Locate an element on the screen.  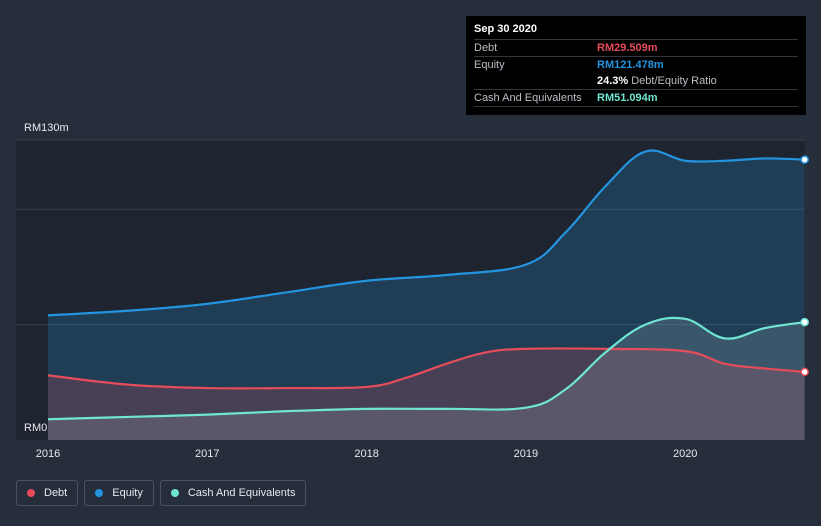
tooltip-label-debt: Debt is located at coordinates (486, 48).